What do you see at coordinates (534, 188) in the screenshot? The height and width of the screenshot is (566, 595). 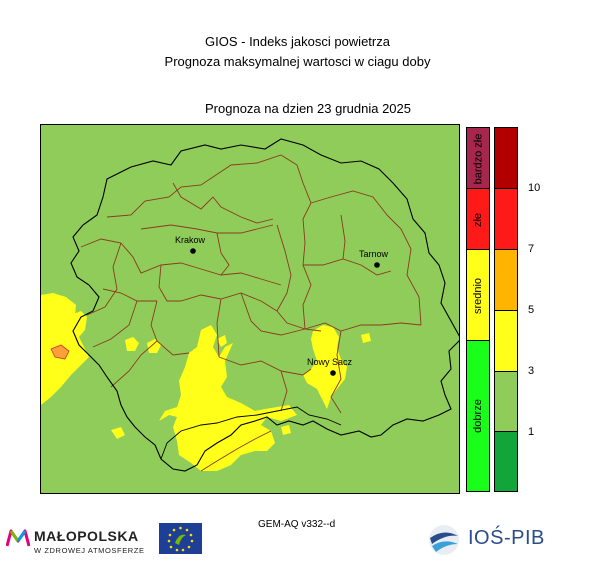 I see `scale-tick-10: 10` at bounding box center [534, 188].